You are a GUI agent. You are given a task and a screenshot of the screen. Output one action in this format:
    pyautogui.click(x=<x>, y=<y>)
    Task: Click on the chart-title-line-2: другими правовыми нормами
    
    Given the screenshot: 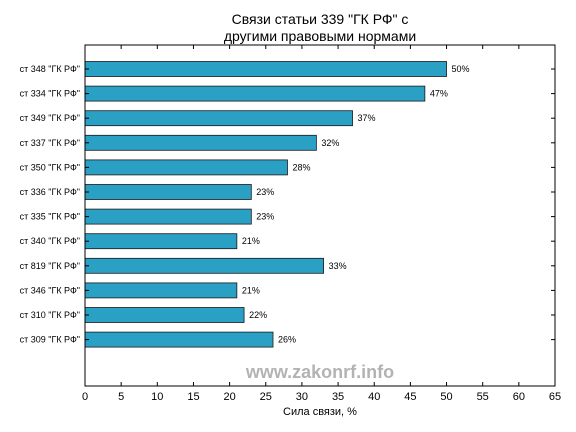 What is the action you would take?
    pyautogui.click(x=320, y=36)
    